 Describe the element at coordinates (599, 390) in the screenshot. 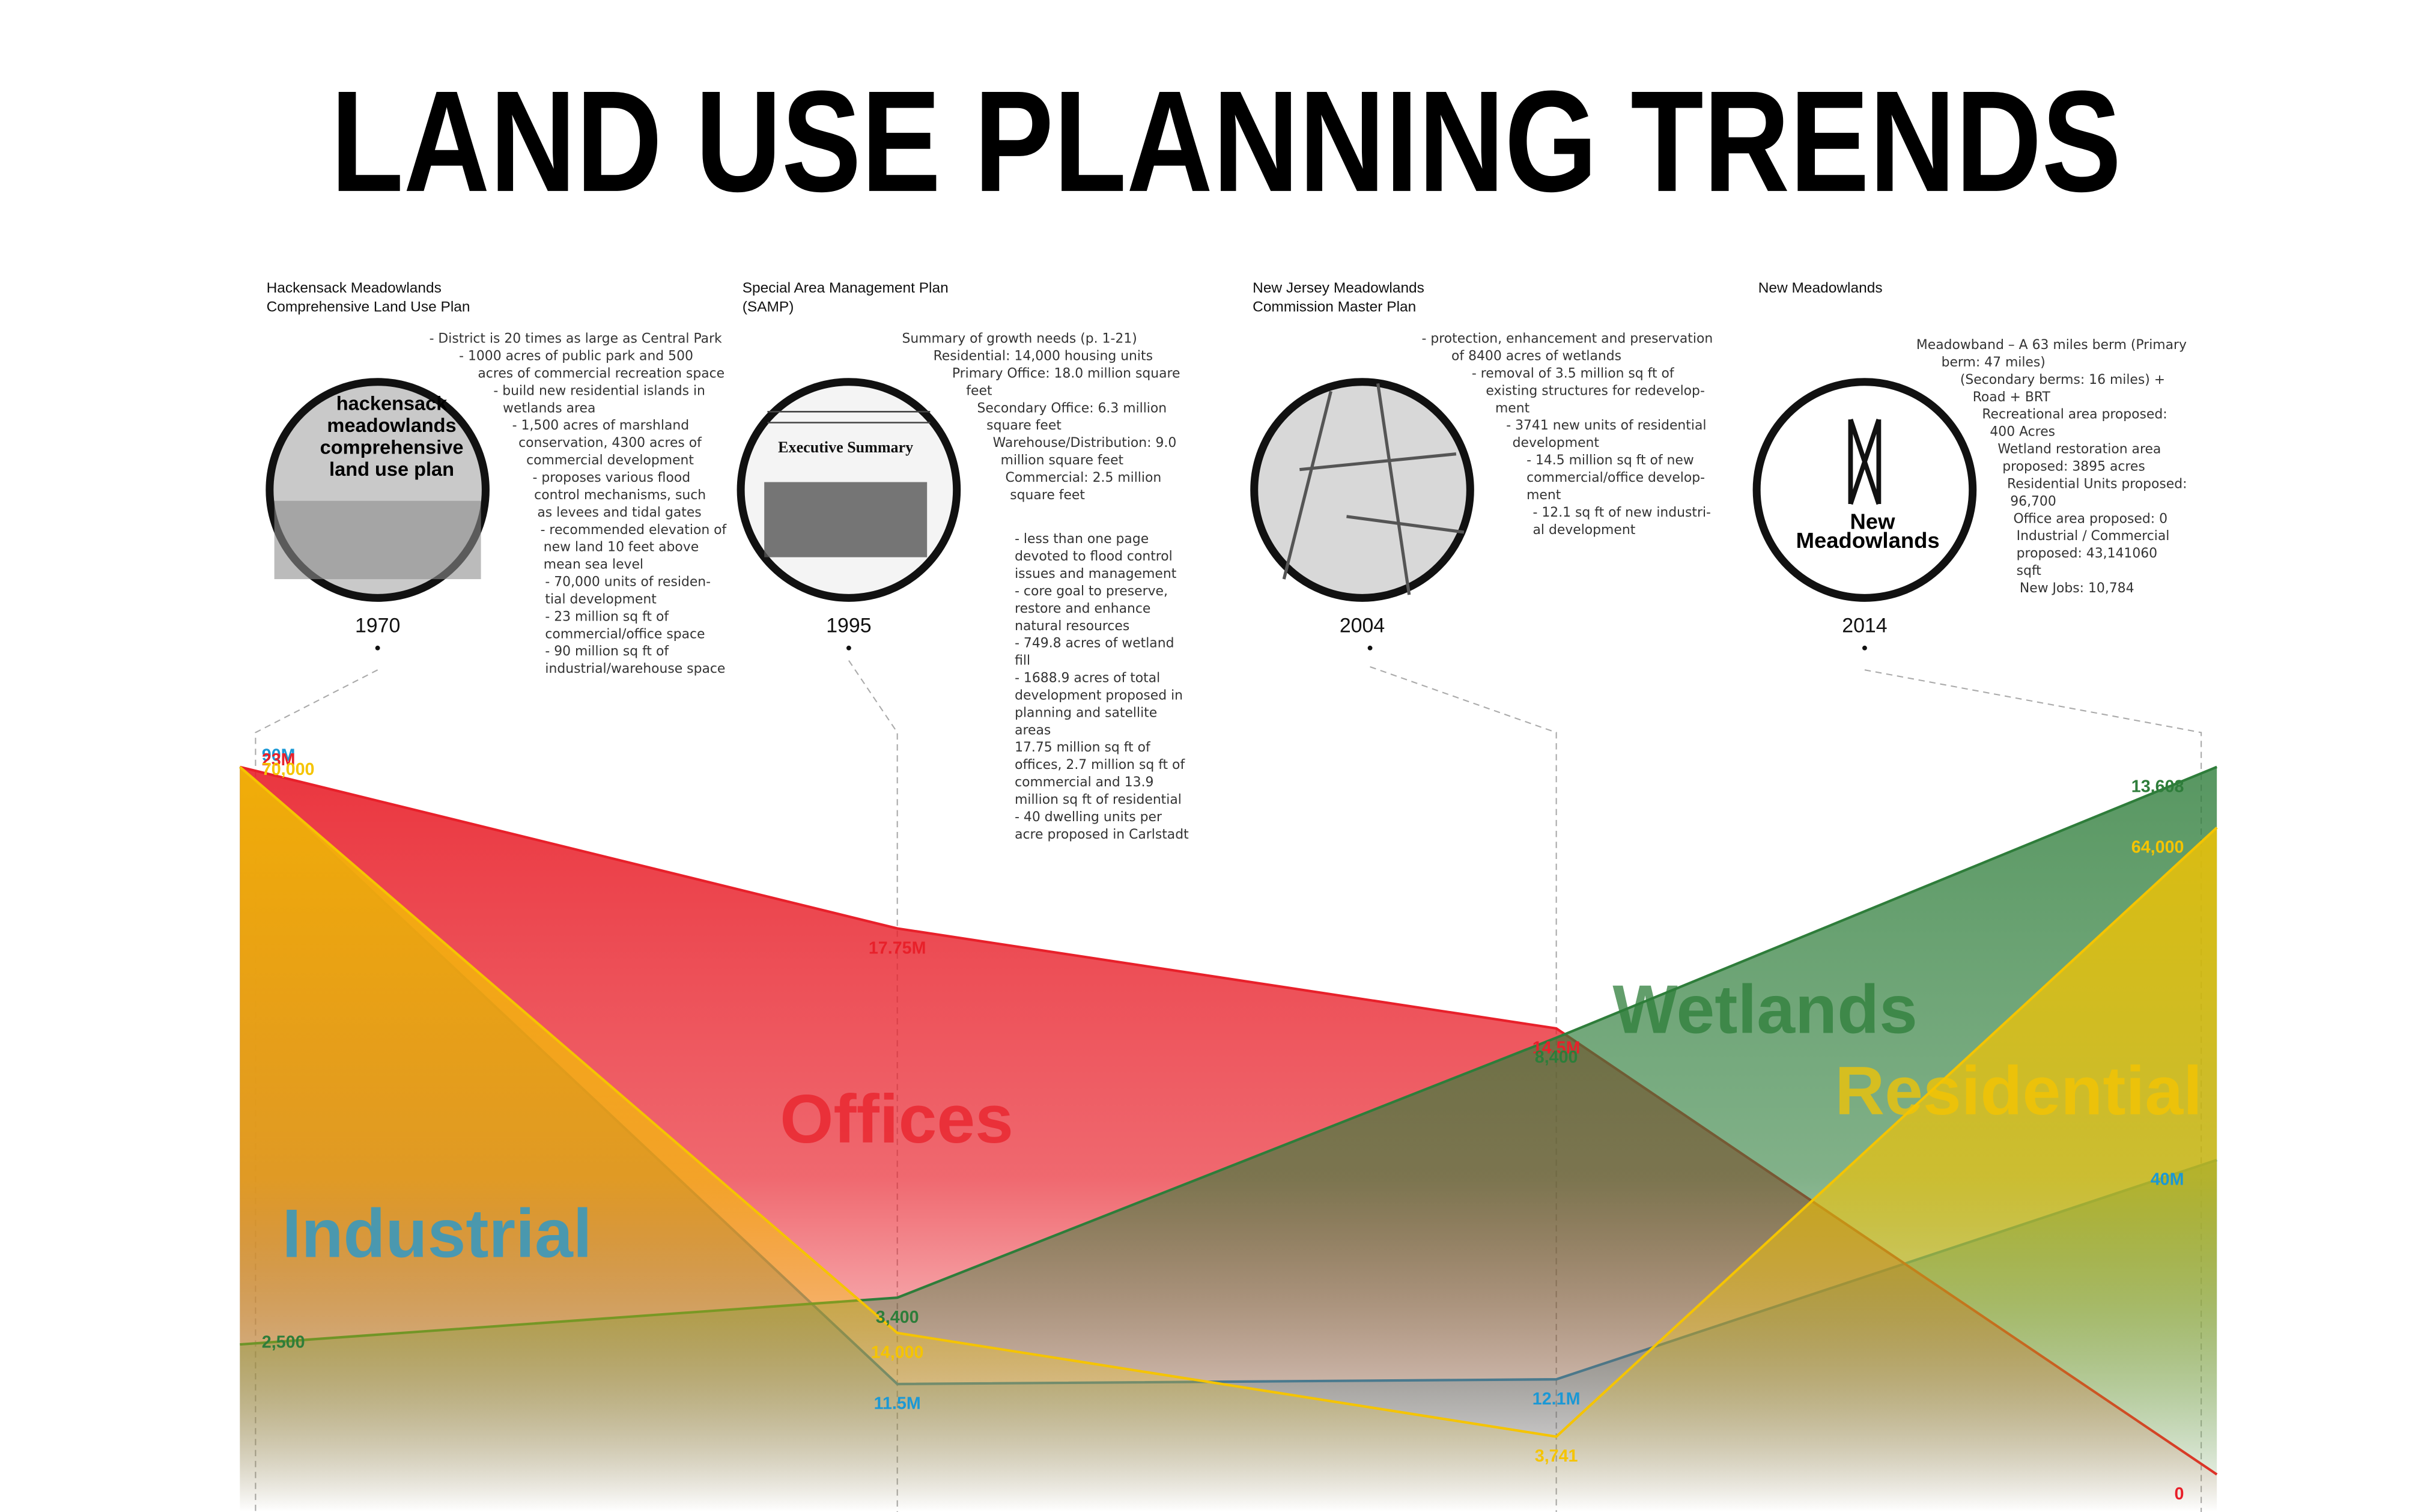

I see `plan-note: - build new residential islands in` at that location.